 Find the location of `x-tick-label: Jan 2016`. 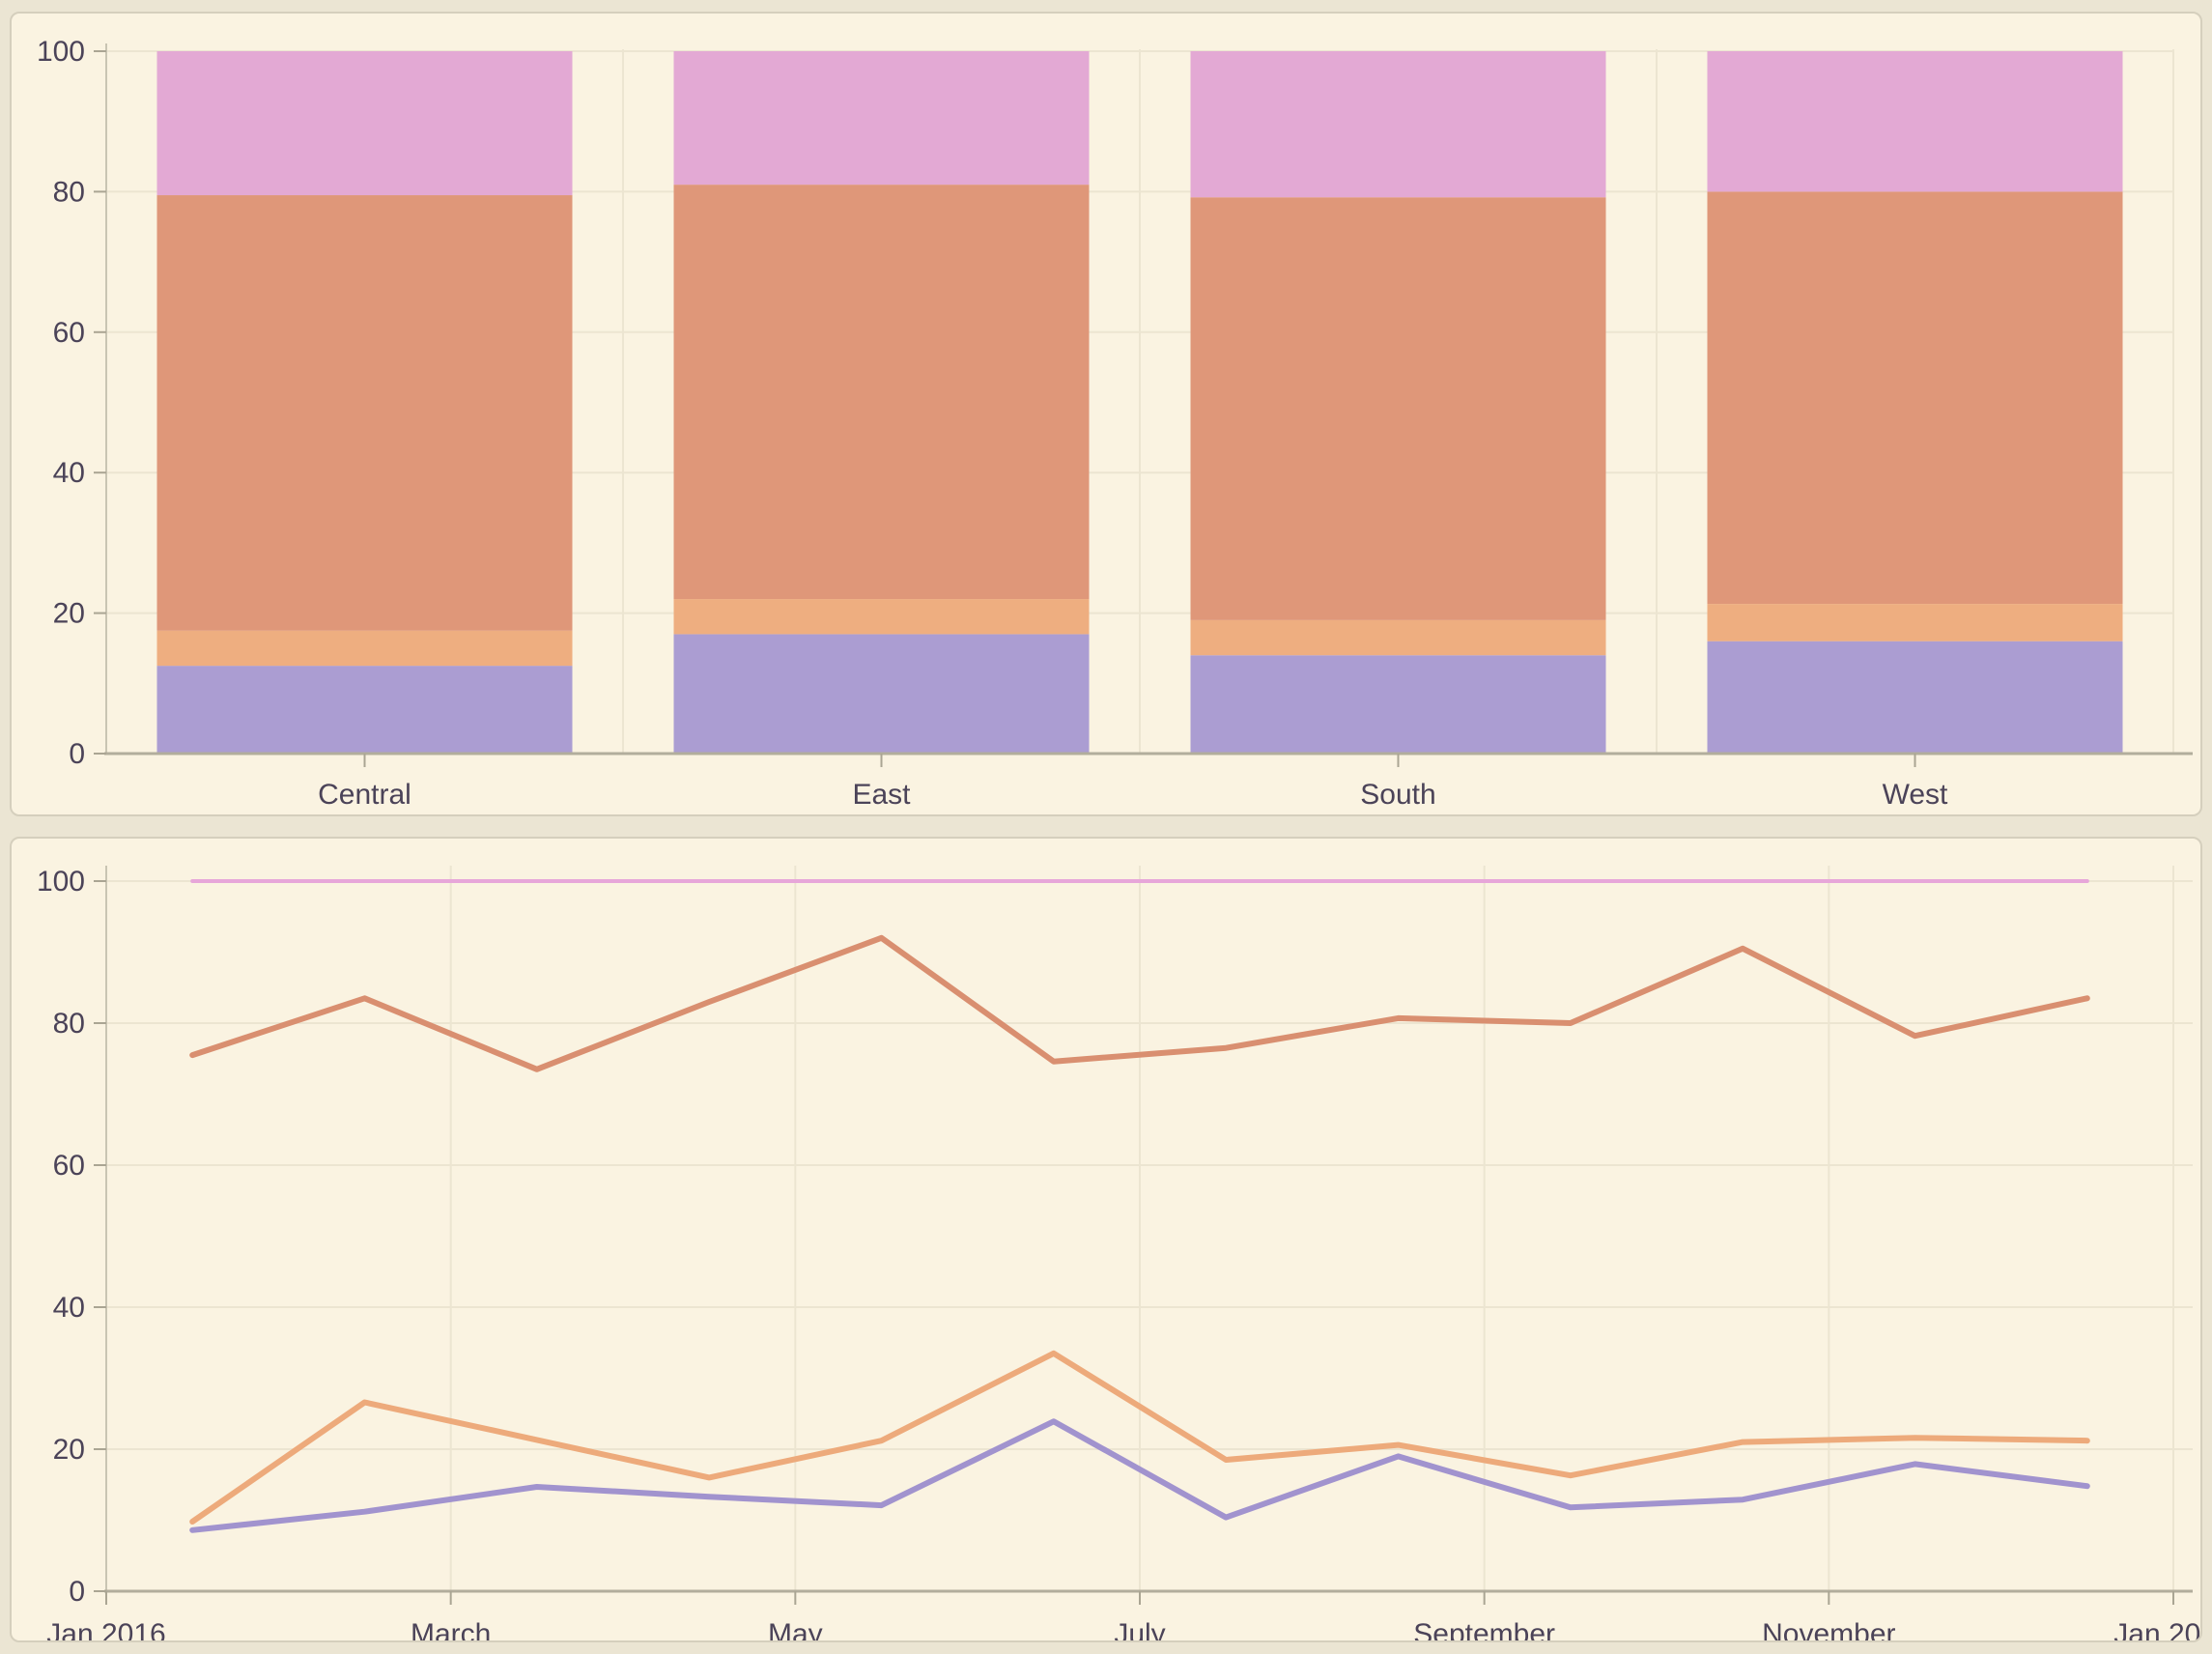

x-tick-label: Jan 2016 is located at coordinates (105, 1629).